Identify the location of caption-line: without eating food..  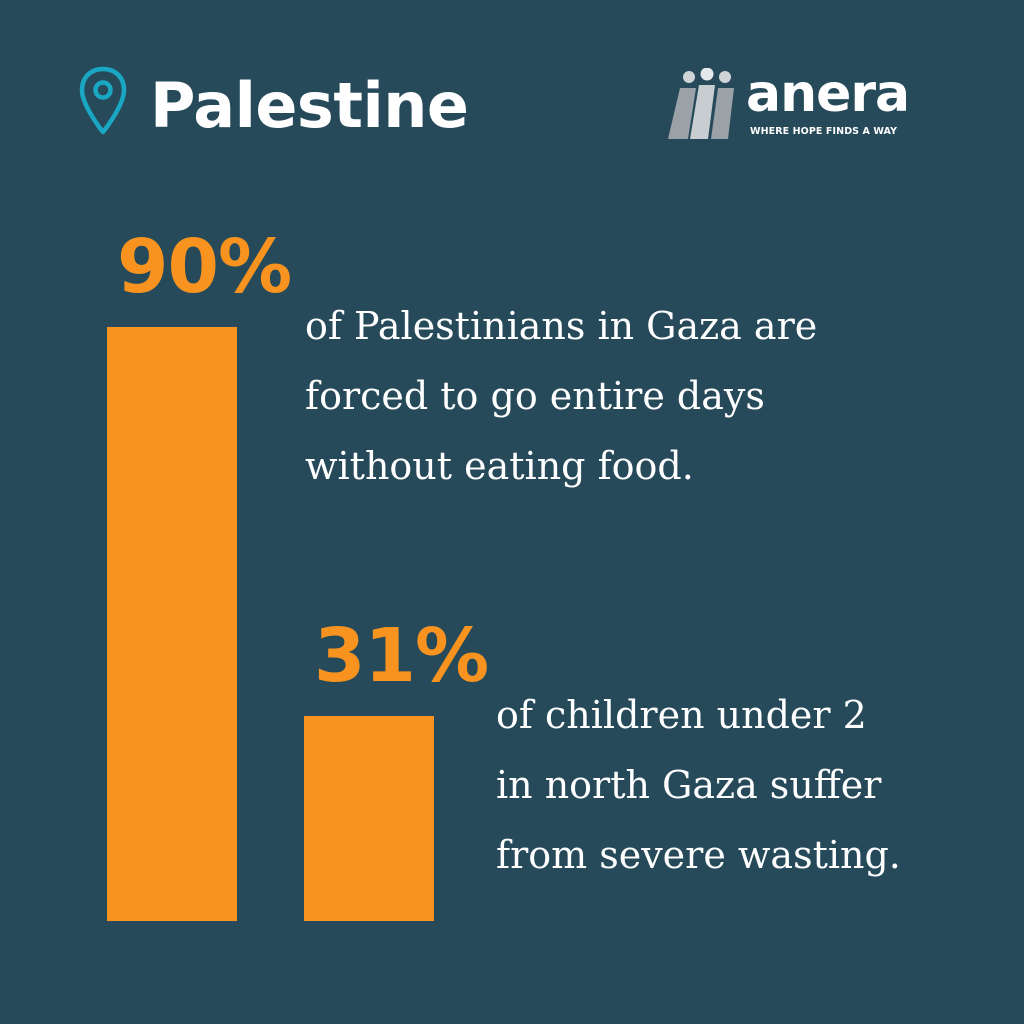
(499, 466).